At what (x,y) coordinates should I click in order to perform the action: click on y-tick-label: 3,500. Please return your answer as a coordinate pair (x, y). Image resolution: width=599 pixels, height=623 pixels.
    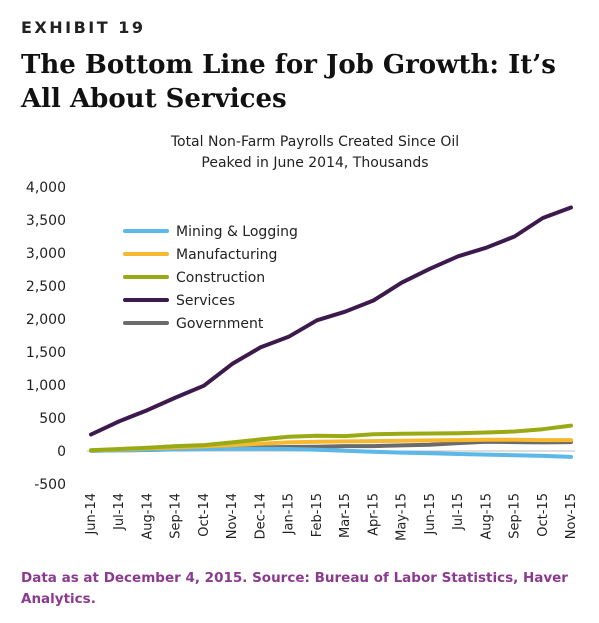
    Looking at the image, I should click on (46, 221).